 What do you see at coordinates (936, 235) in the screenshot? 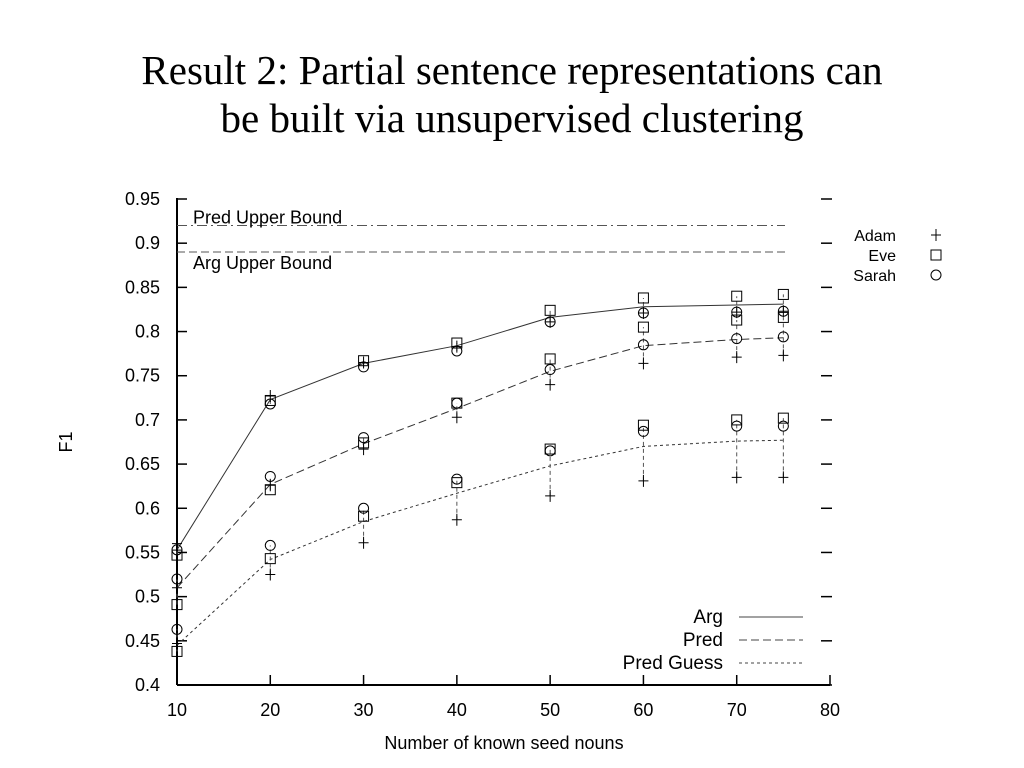
I see `legend-marker-plus` at bounding box center [936, 235].